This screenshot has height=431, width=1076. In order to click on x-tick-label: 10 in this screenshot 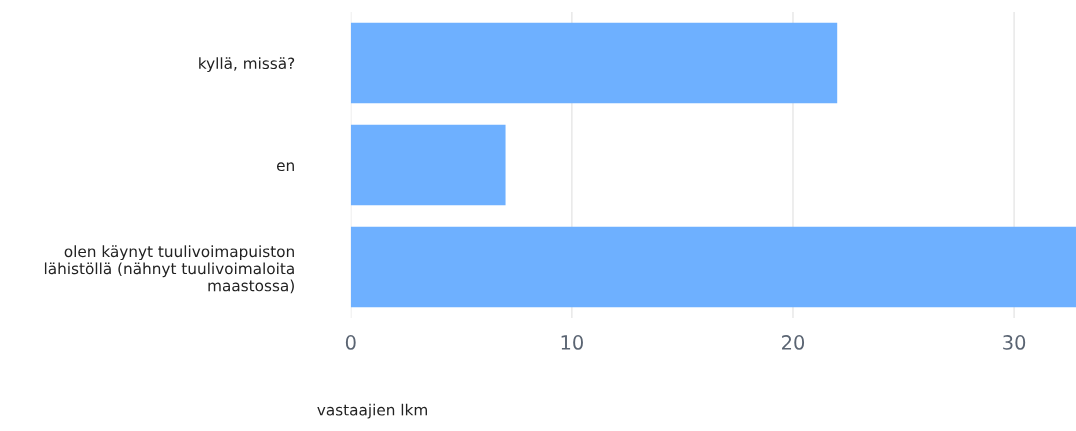, I will do `click(572, 342)`.